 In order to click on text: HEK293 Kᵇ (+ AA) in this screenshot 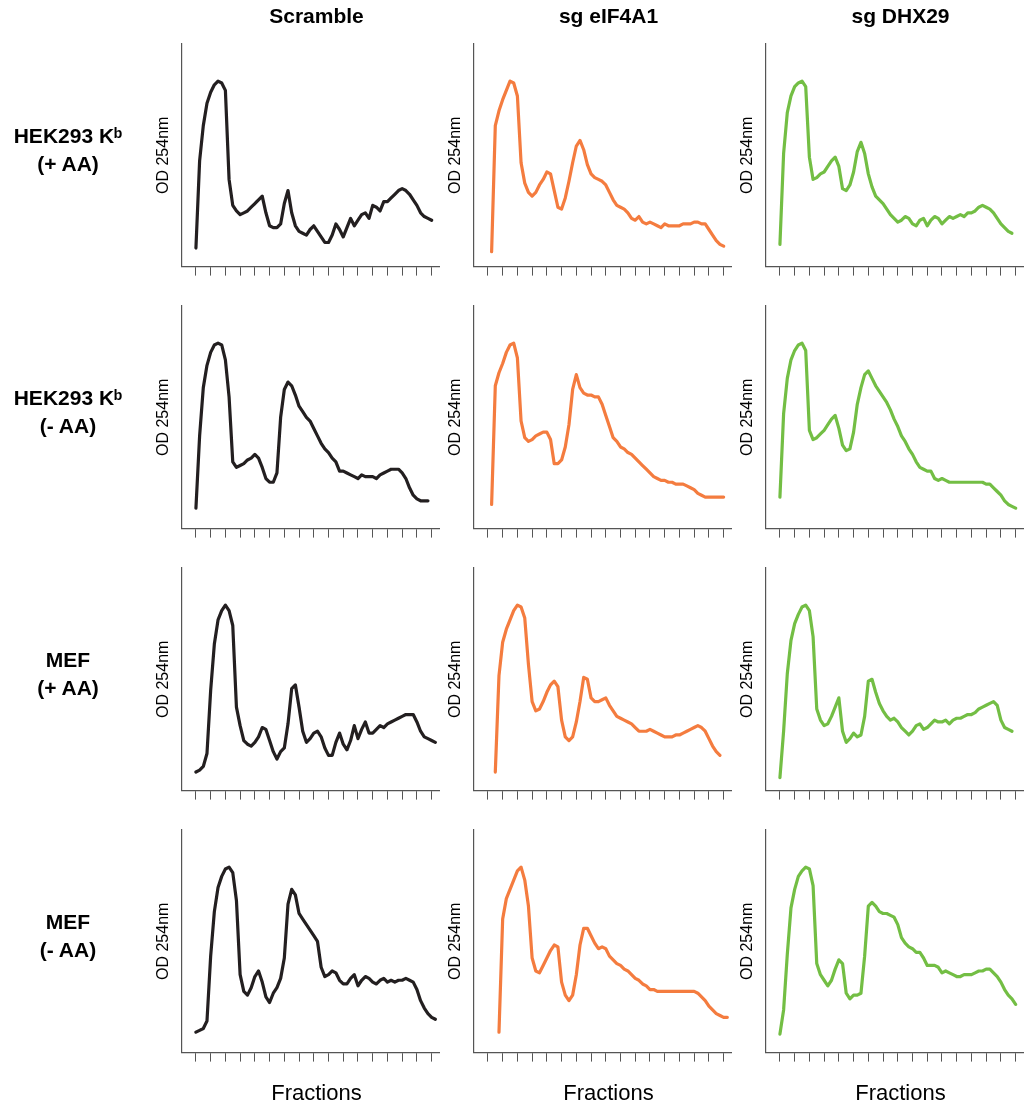, I will do `click(68, 149)`.